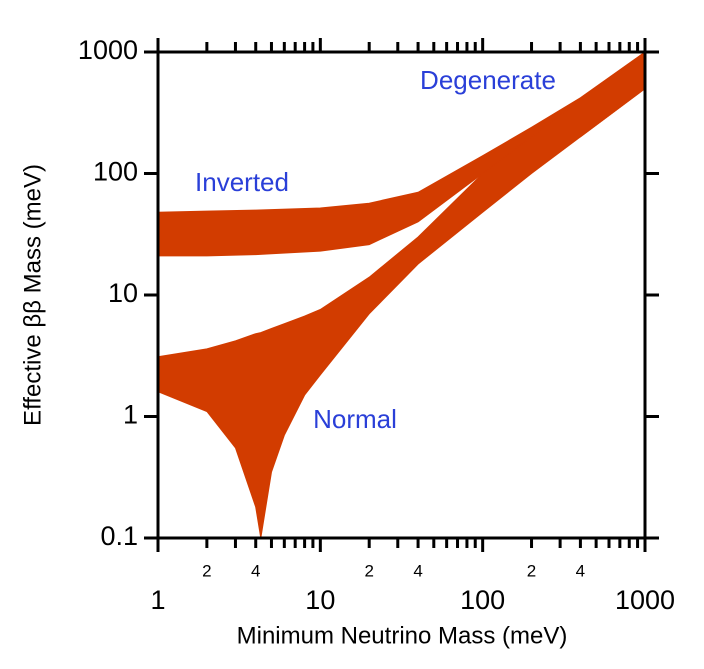 This screenshot has width=704, height=669. I want to click on y-tick-label: 1000, so click(108, 50).